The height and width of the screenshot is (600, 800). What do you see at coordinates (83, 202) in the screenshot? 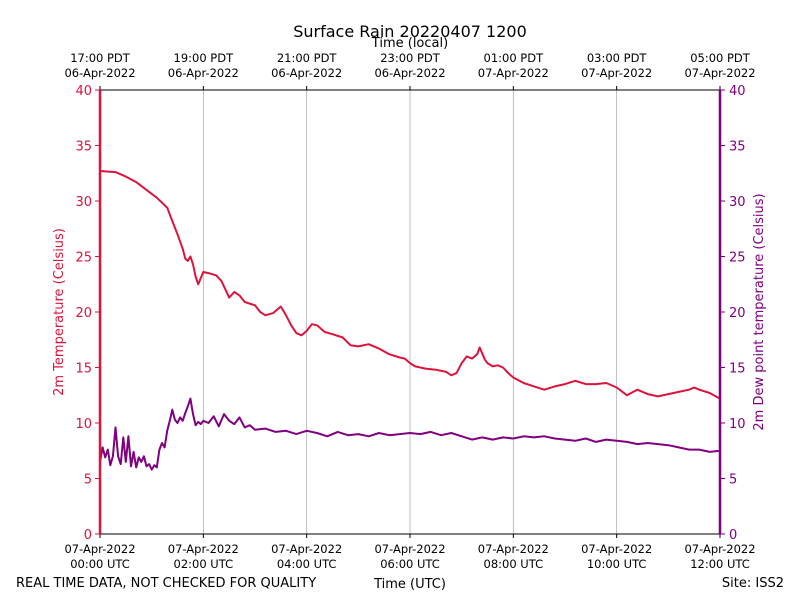
I see `left-tick-label: 30` at bounding box center [83, 202].